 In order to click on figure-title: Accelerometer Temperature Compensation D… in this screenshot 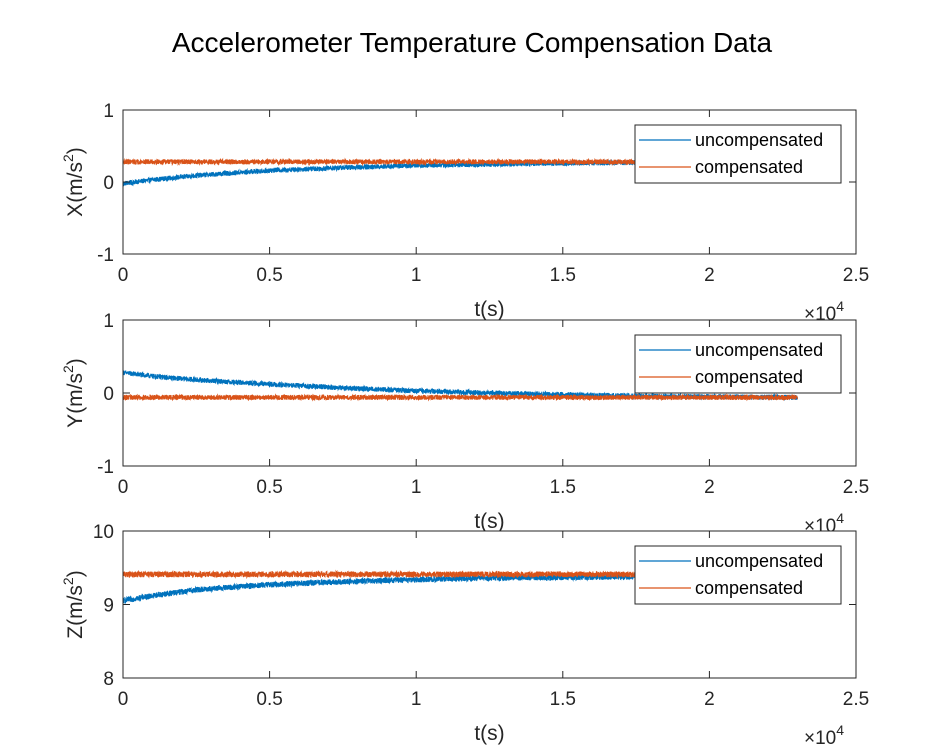, I will do `click(472, 42)`.